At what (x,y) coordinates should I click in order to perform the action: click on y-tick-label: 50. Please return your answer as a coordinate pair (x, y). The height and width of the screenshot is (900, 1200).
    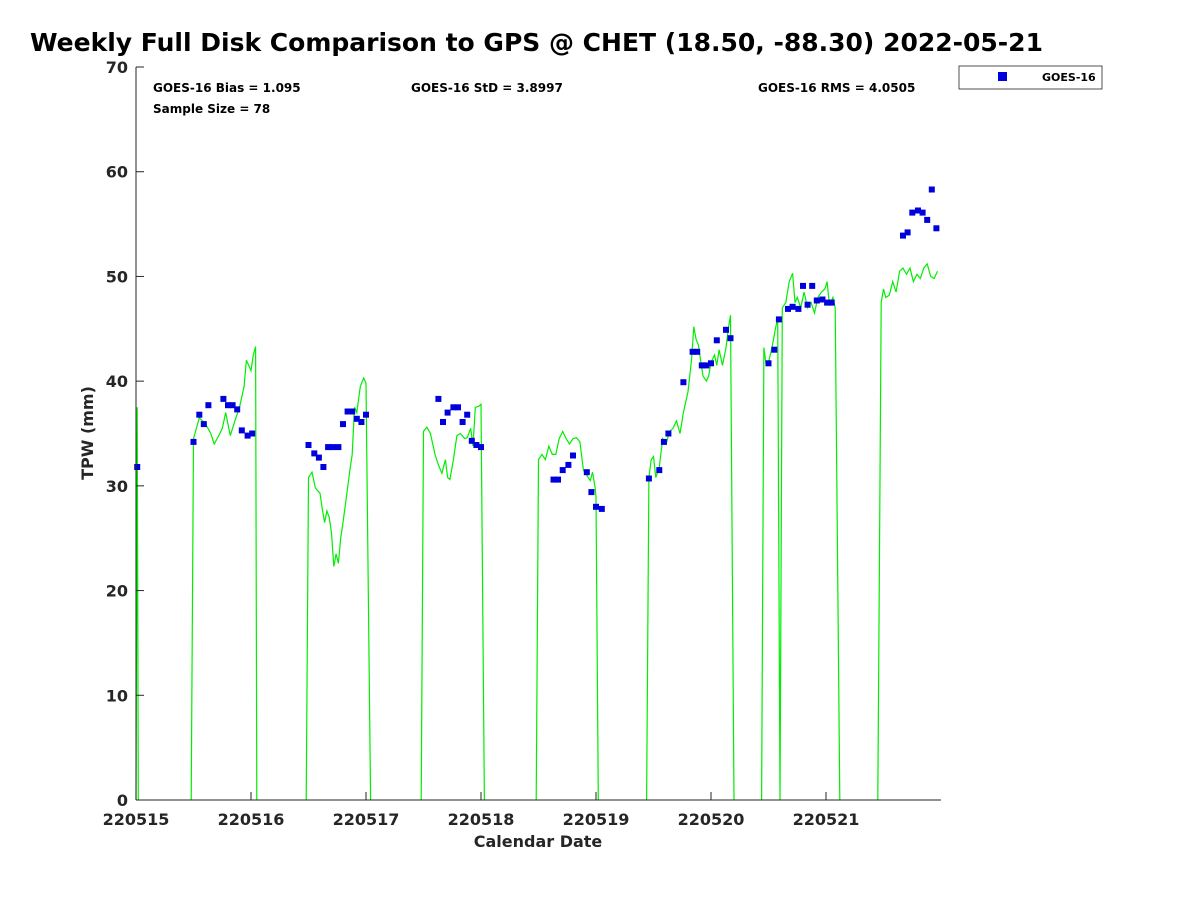
    Looking at the image, I should click on (117, 276).